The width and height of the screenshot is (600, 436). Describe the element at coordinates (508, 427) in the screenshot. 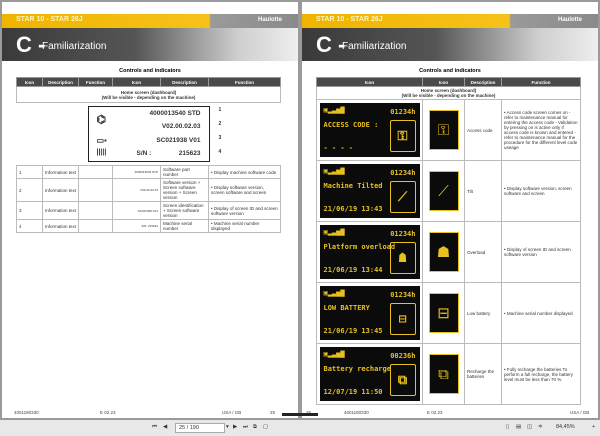

I see `single-page-view-icon: ▯` at that location.